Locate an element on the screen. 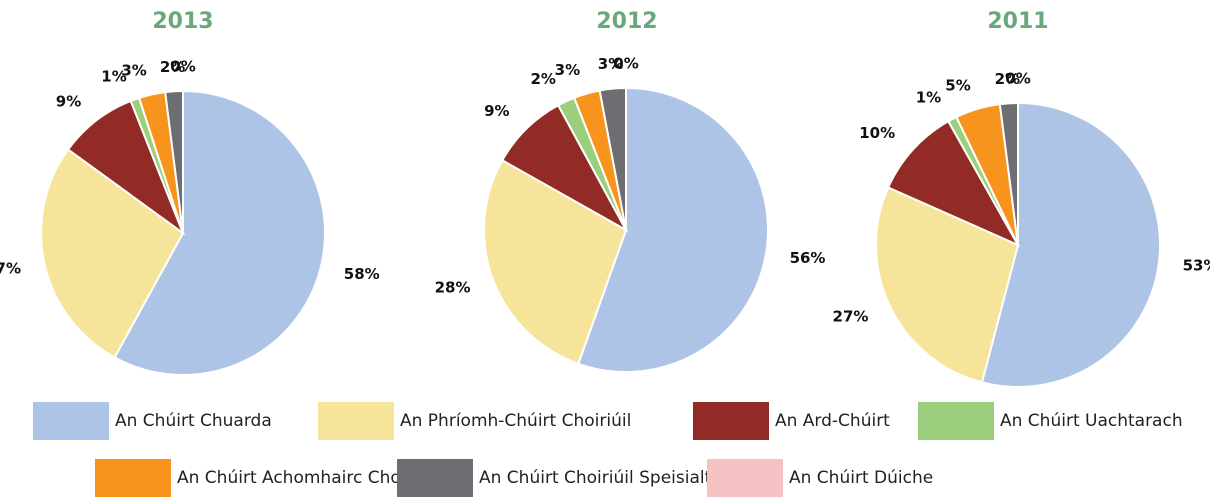  data-label: 28% is located at coordinates (453, 288).